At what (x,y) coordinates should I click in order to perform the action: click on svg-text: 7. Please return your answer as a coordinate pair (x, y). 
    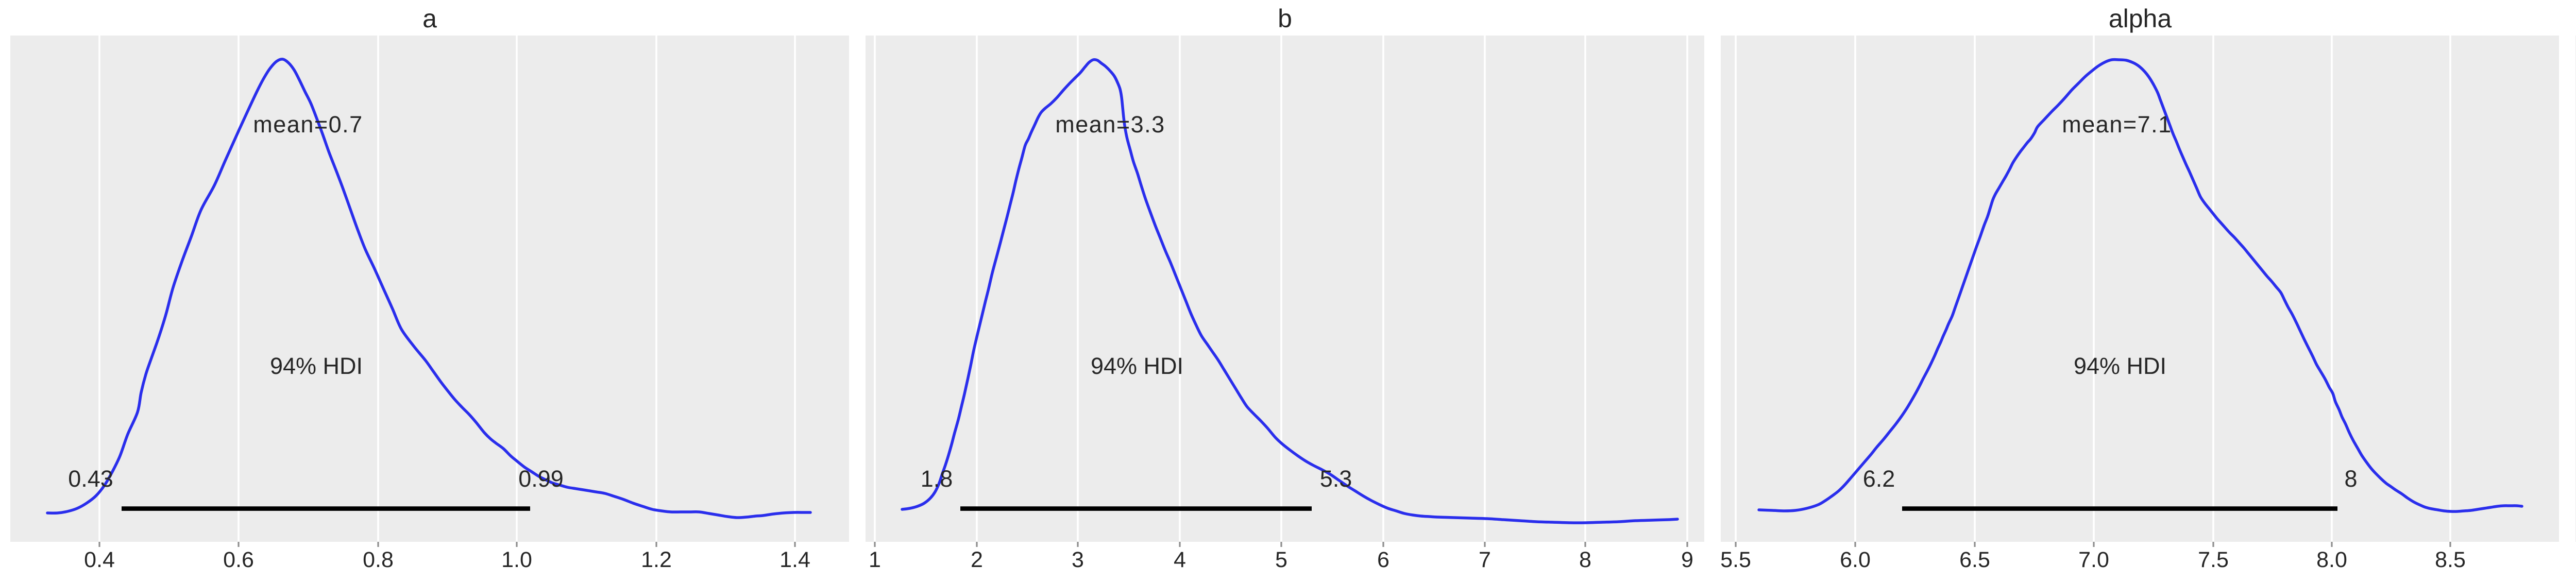
    Looking at the image, I should click on (1485, 560).